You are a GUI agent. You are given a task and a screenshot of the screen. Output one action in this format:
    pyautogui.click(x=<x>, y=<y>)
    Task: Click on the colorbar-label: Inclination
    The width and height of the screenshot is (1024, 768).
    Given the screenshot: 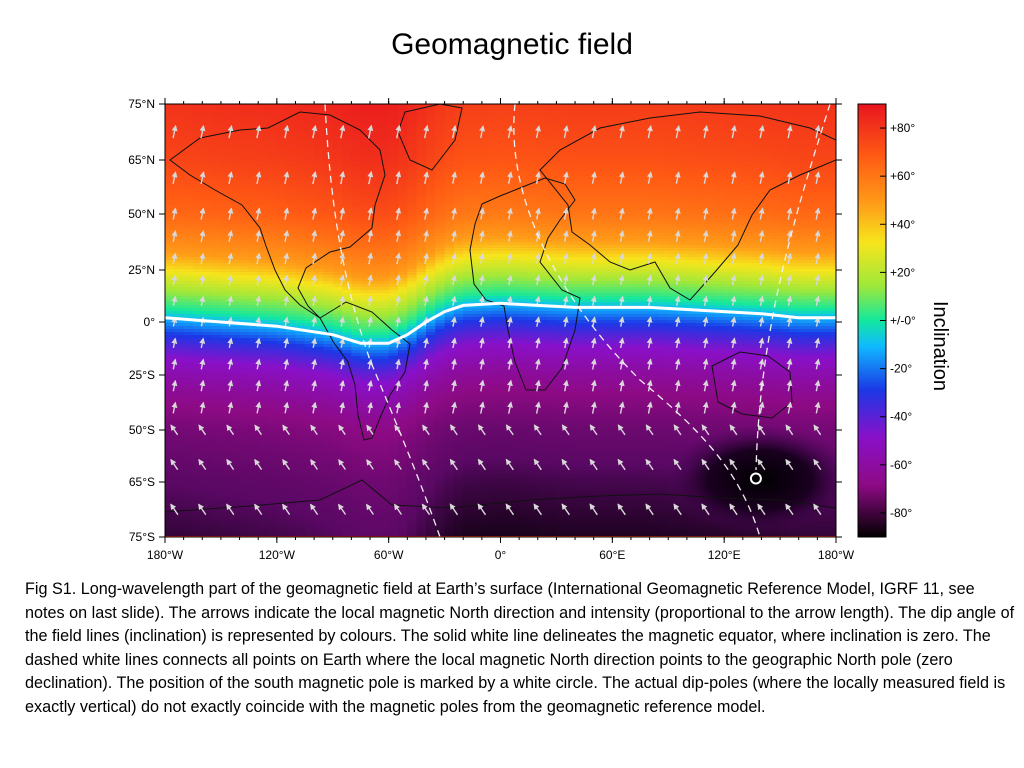 What is the action you would take?
    pyautogui.click(x=940, y=346)
    